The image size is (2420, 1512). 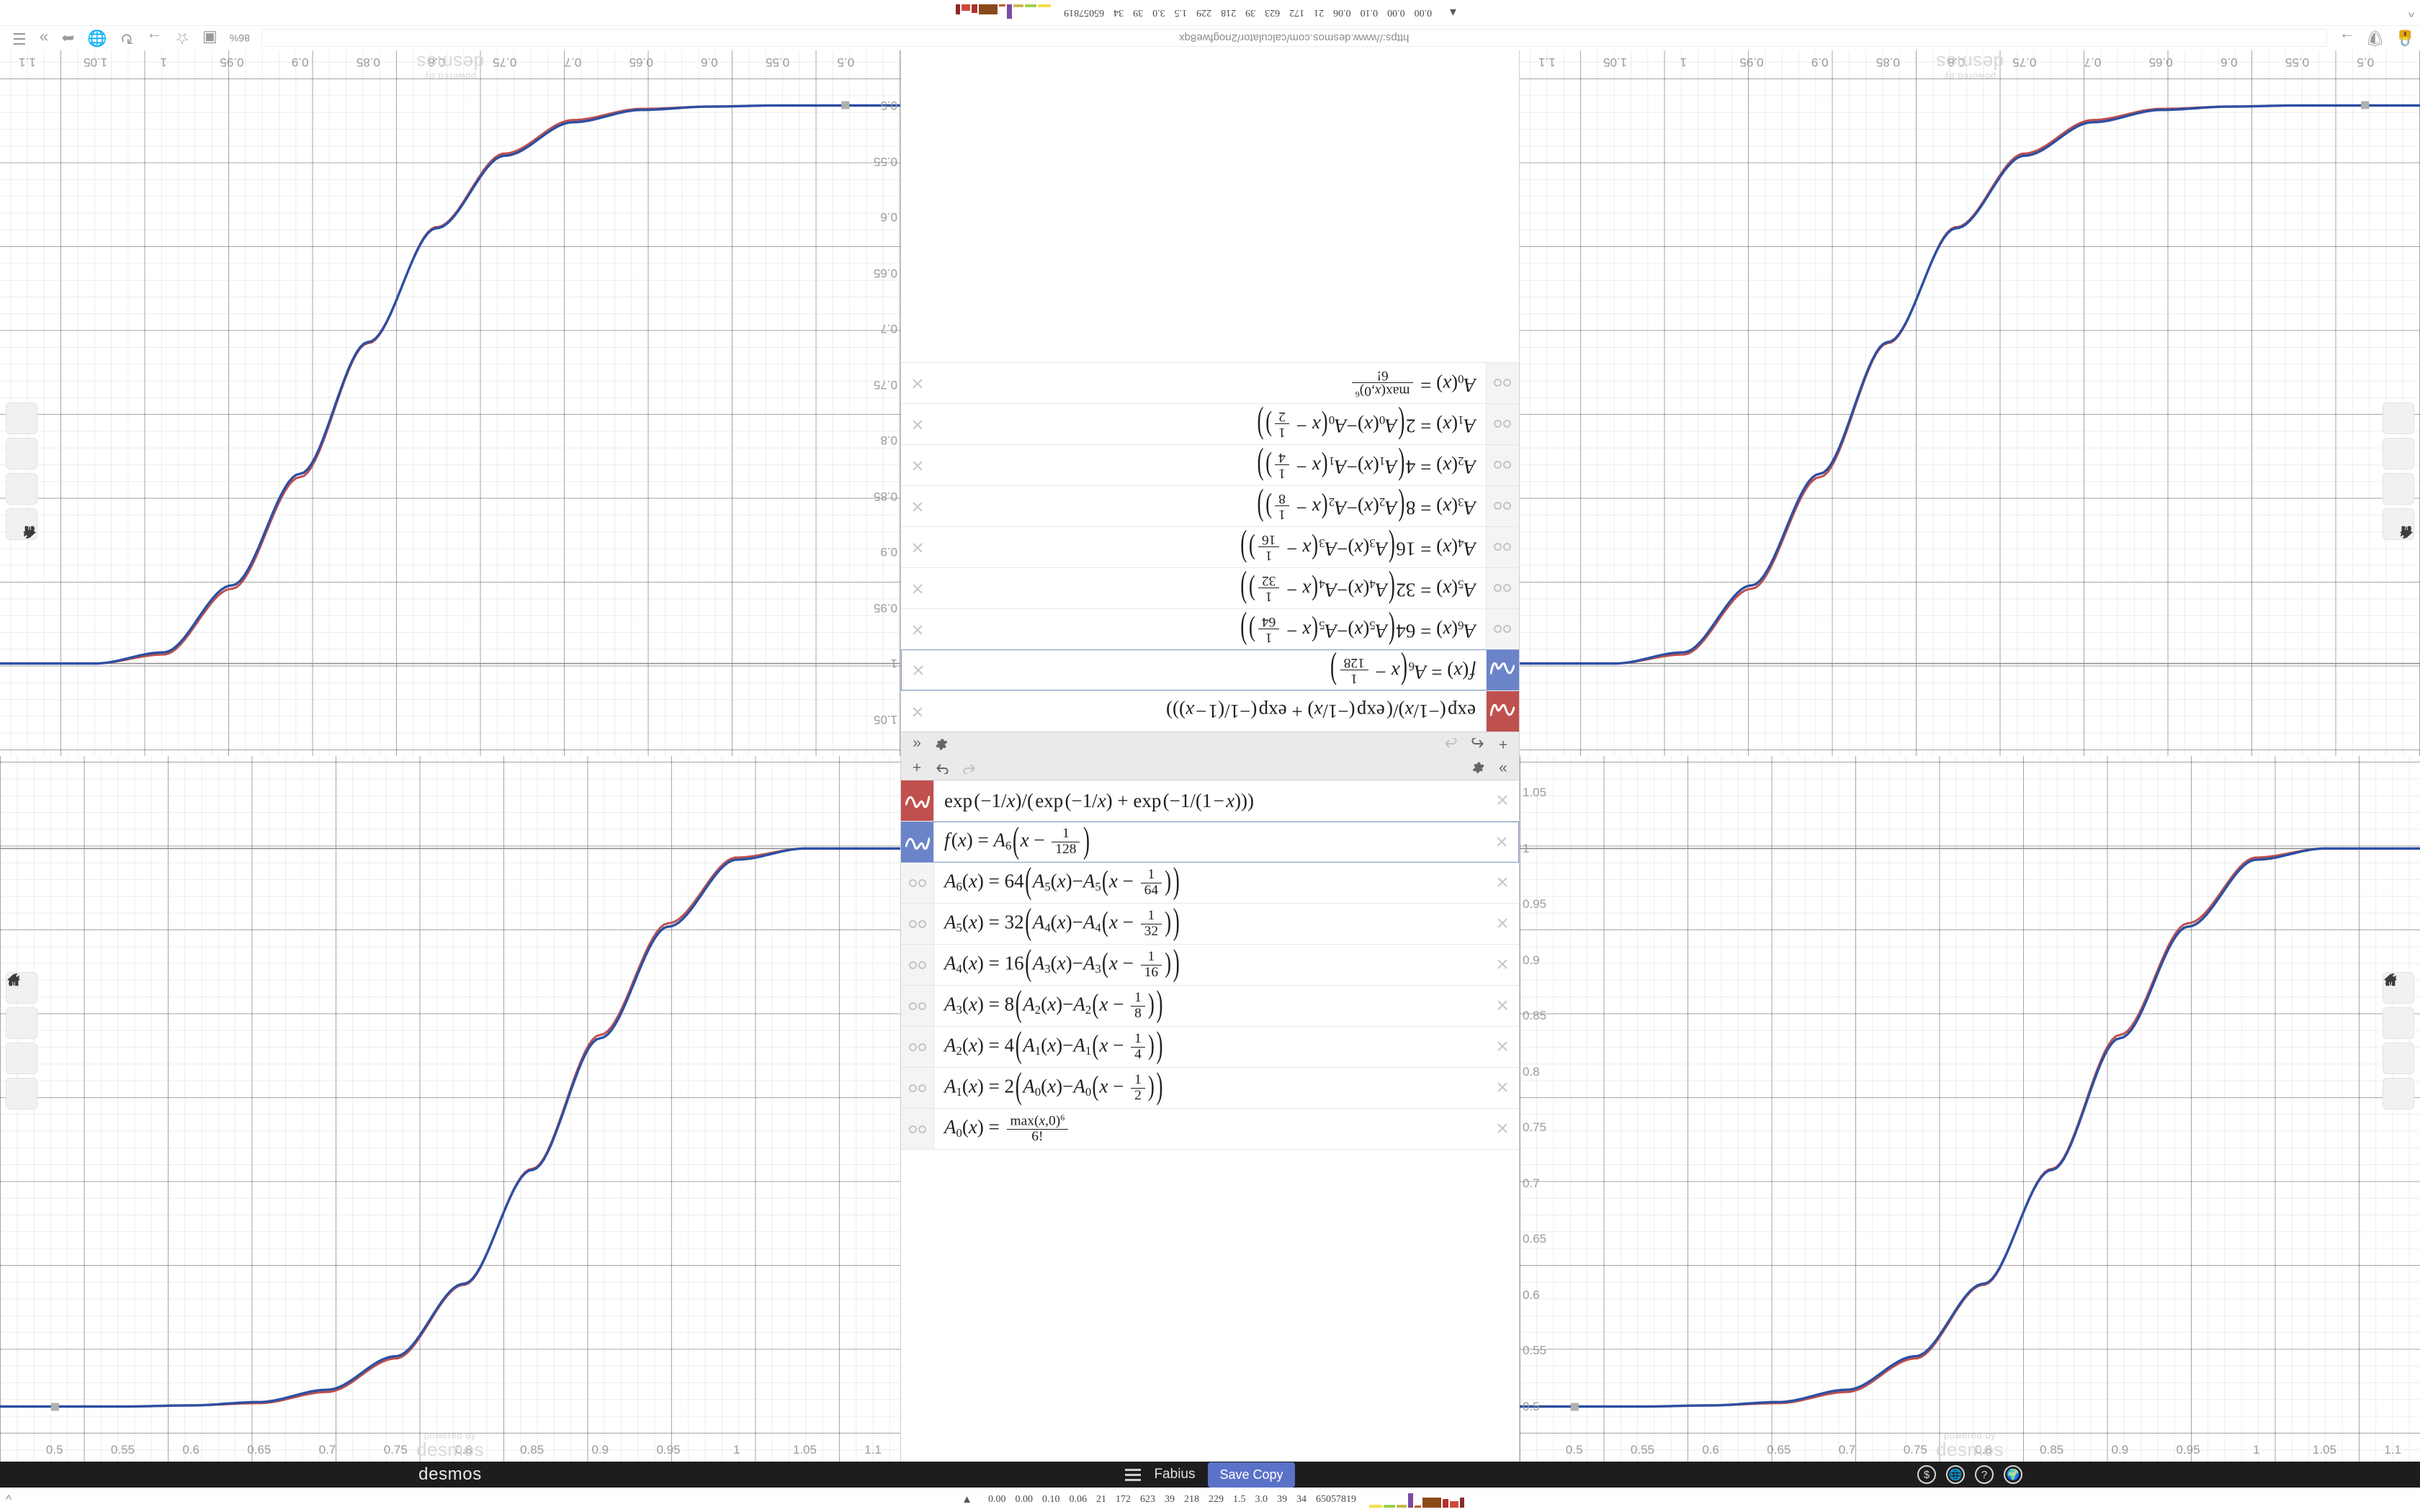 What do you see at coordinates (154, 39) in the screenshot?
I see `forward-arrow-icon: →` at bounding box center [154, 39].